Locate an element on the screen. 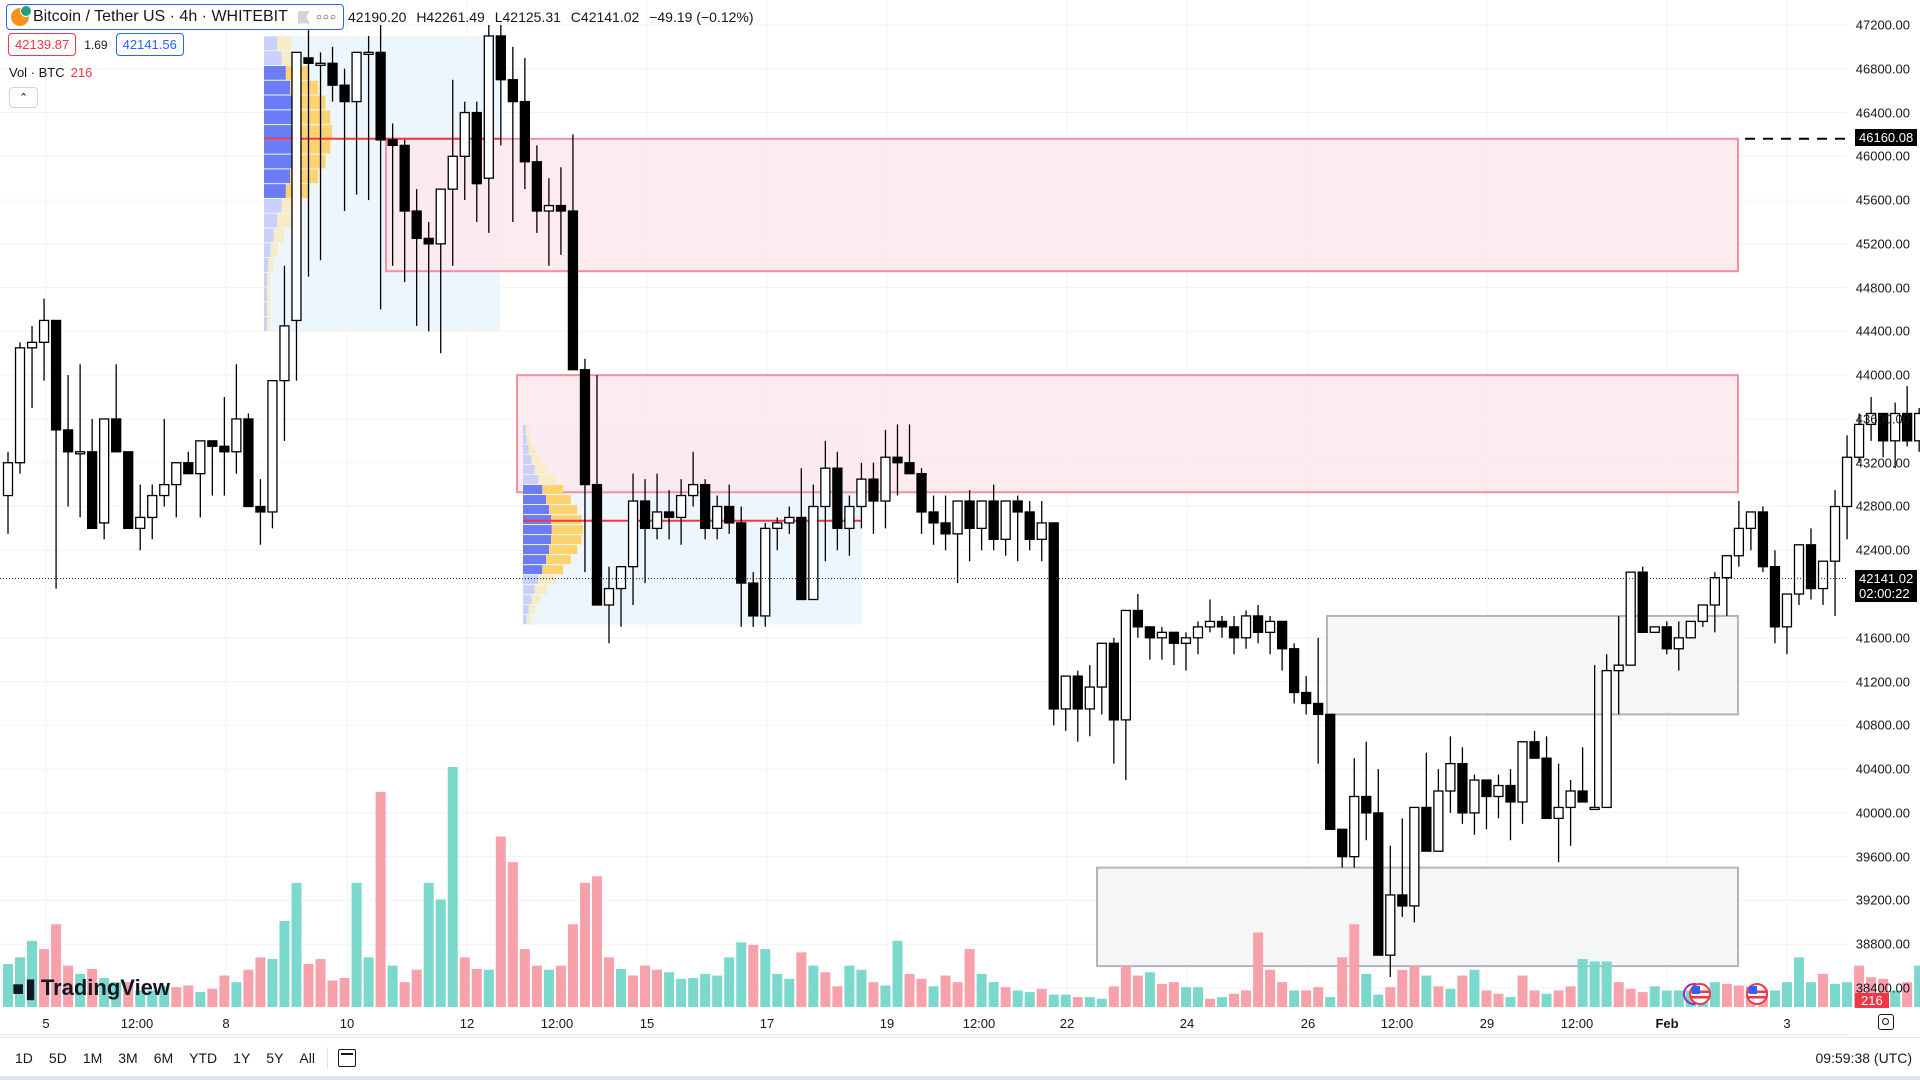 This screenshot has width=1920, height=1080. buy-price-button: 42141.56 is located at coordinates (149, 44).